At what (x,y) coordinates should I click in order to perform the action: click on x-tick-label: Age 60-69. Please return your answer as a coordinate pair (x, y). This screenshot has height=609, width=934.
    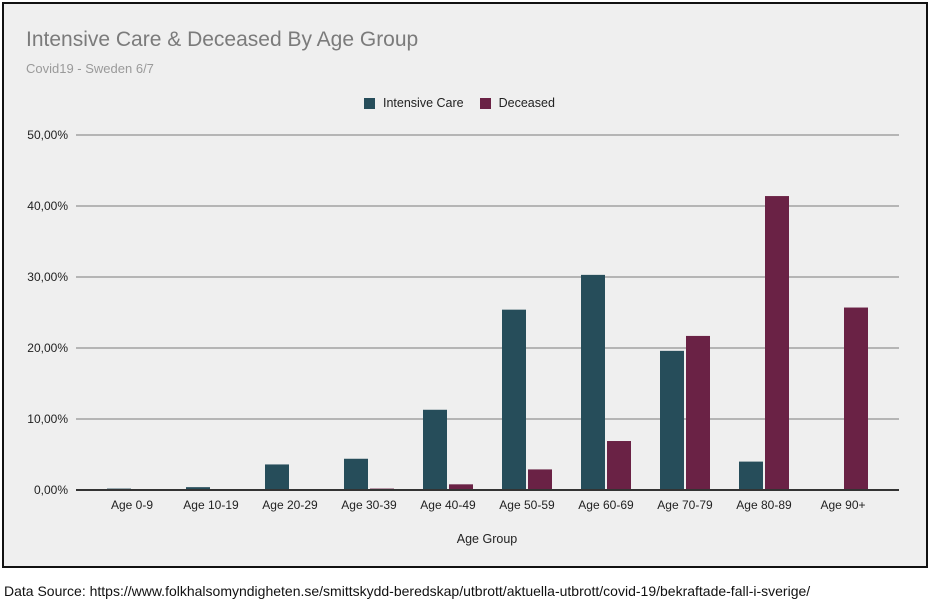
    Looking at the image, I should click on (606, 505).